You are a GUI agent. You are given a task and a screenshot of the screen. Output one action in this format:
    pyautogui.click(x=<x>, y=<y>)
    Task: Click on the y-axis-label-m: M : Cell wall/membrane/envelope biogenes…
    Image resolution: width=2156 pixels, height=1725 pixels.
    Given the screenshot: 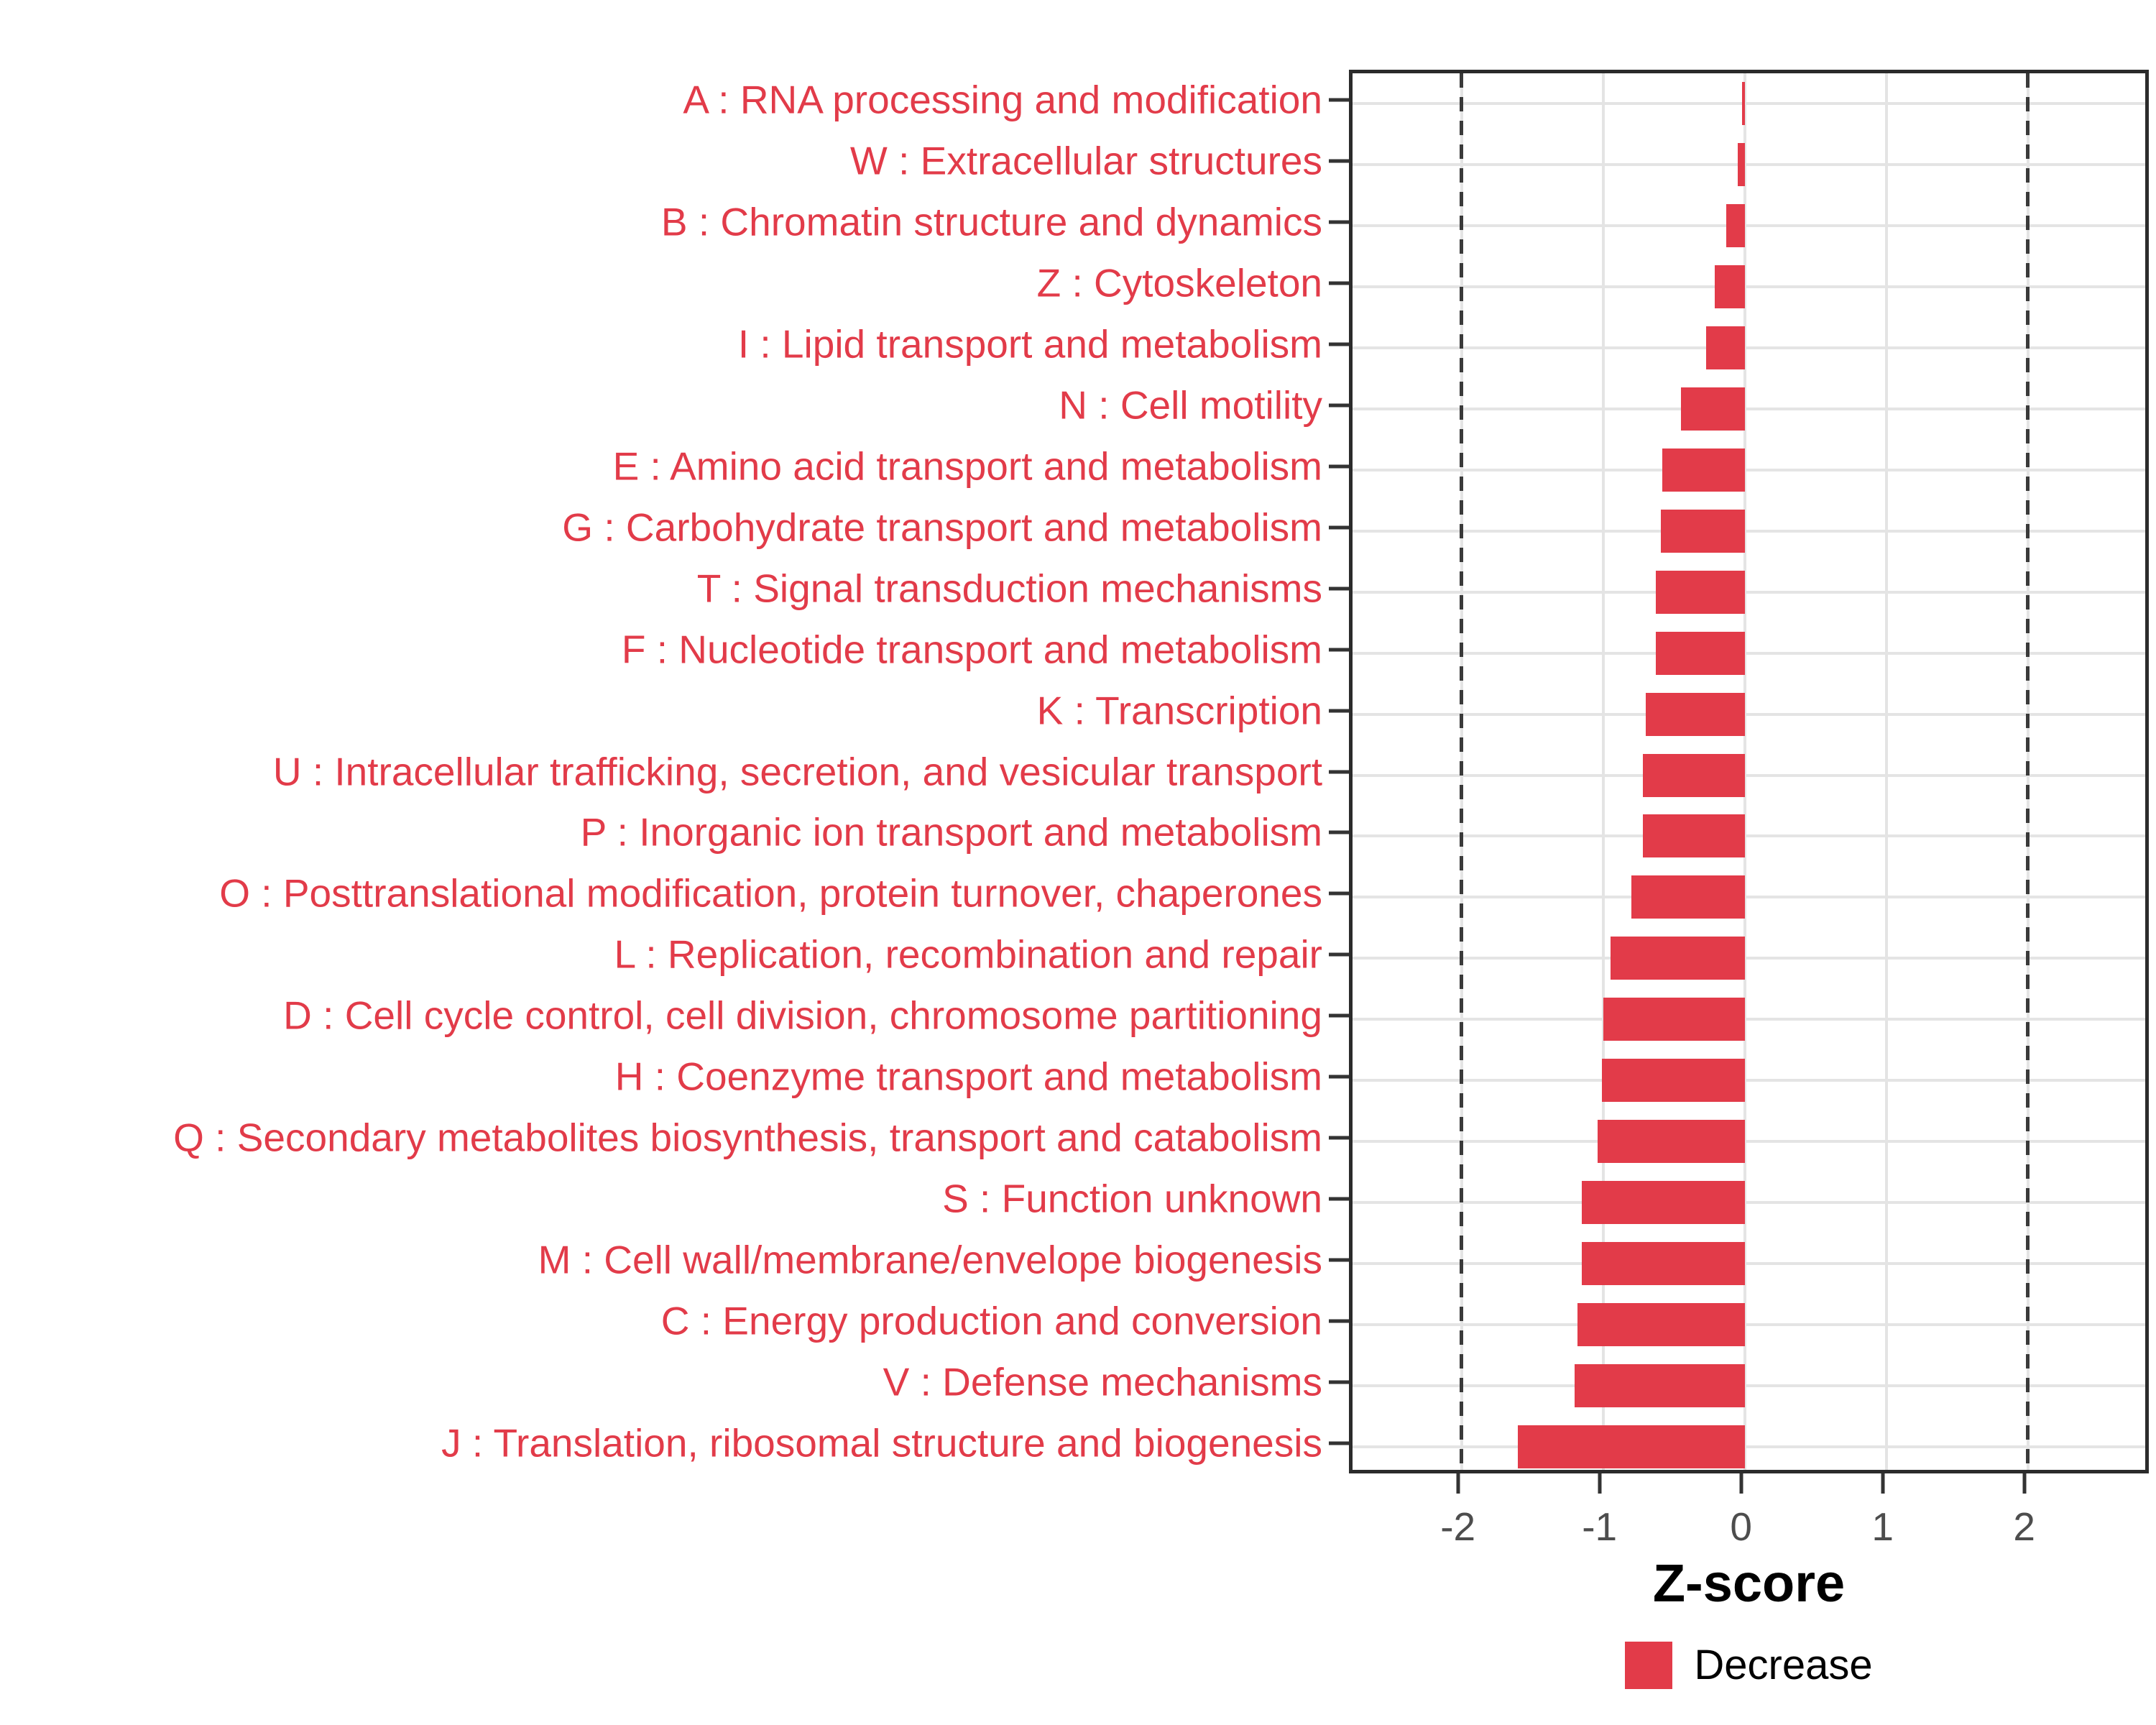 What is the action you would take?
    pyautogui.click(x=930, y=1259)
    